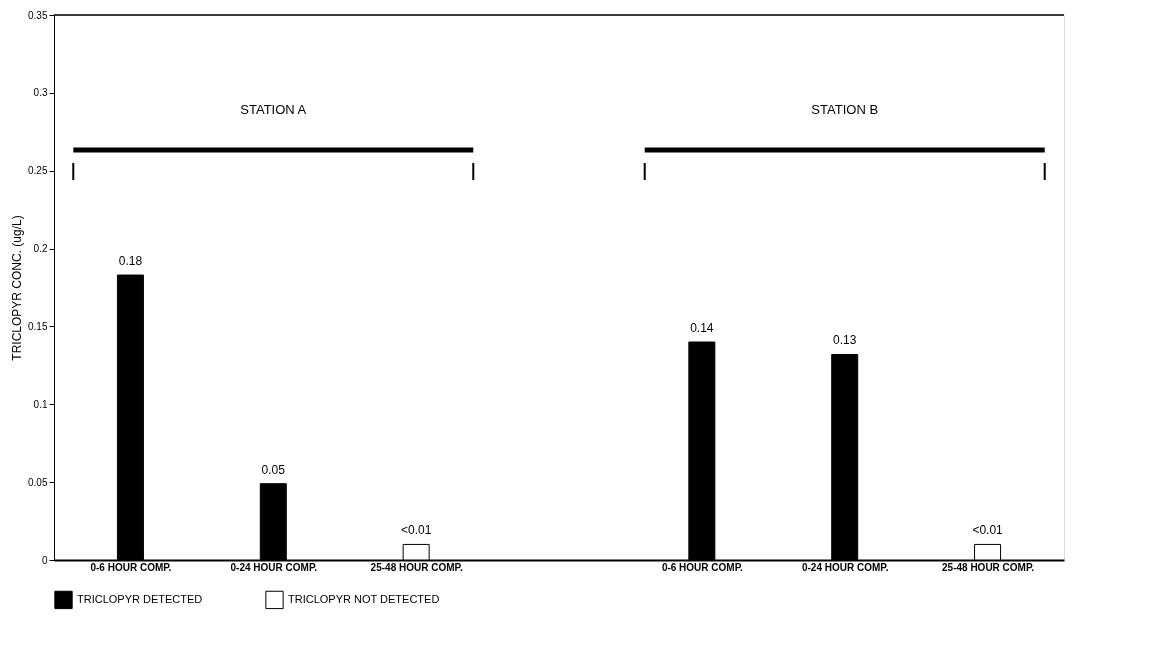 Image resolution: width=1158 pixels, height=669 pixels. Describe the element at coordinates (845, 340) in the screenshot. I see `data-label: 0.13` at that location.